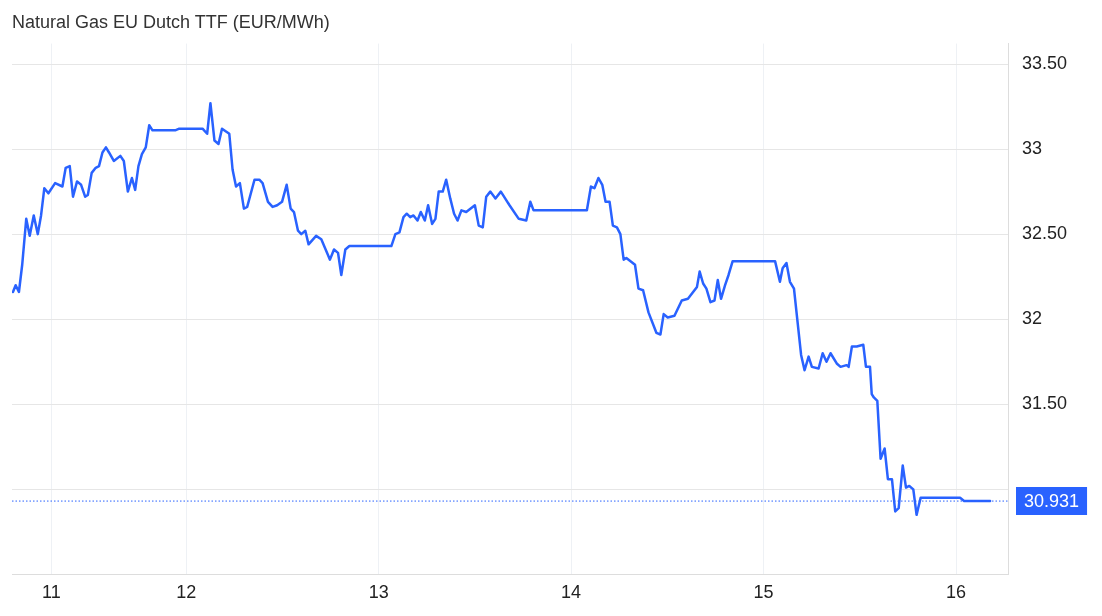 The width and height of the screenshot is (1102, 616). I want to click on x-tick-label: 11, so click(51, 592).